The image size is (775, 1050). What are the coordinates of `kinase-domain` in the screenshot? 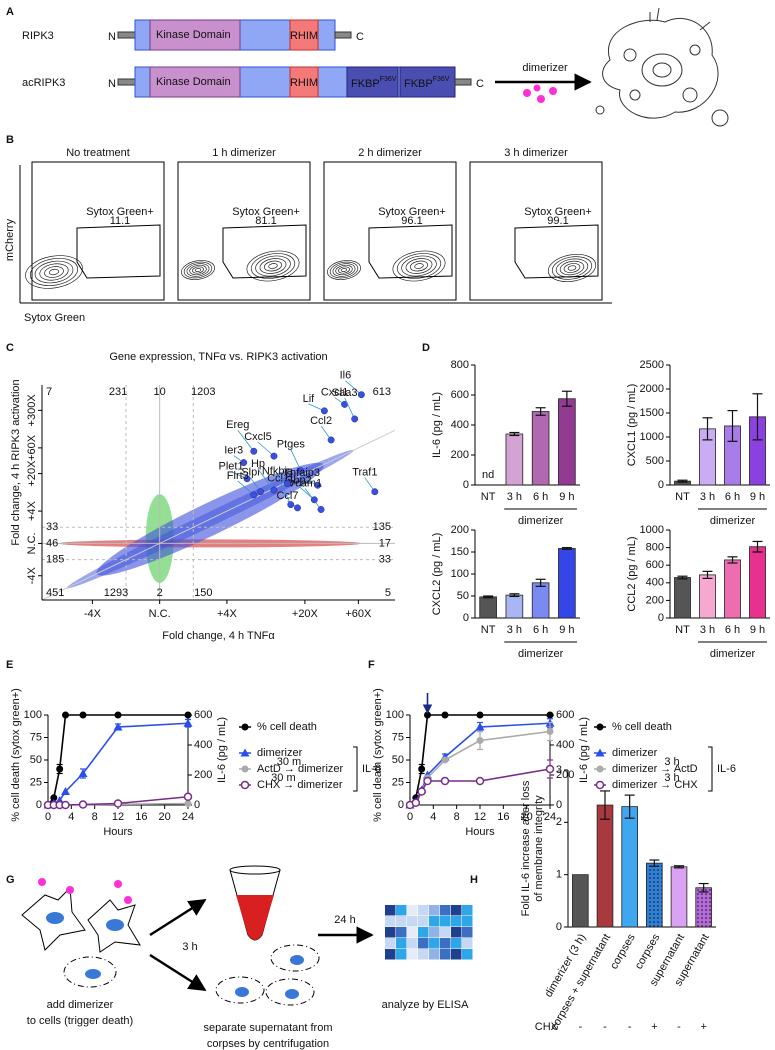 It's located at (195, 82).